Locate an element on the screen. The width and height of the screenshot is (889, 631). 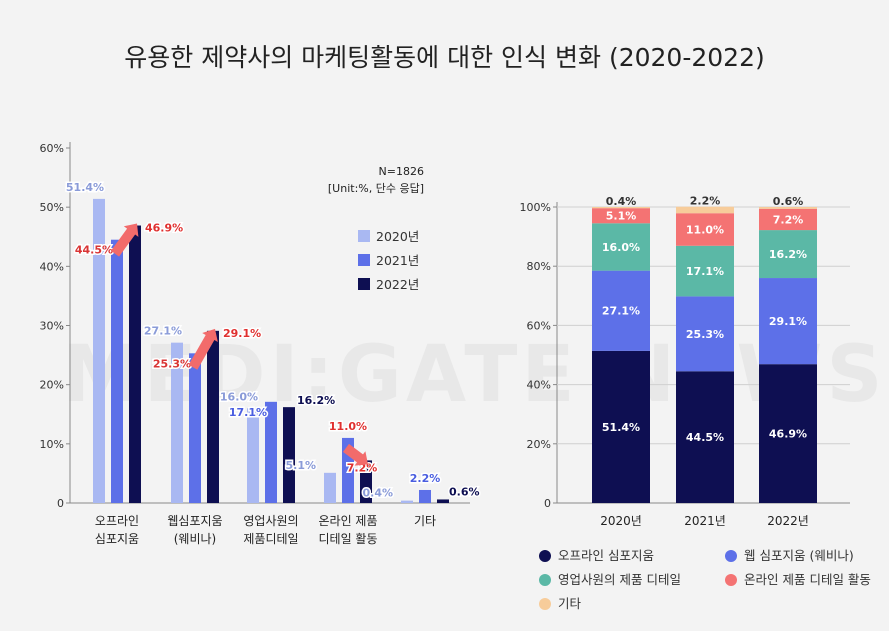
x-category-label: (웨비나) is located at coordinates (195, 539).